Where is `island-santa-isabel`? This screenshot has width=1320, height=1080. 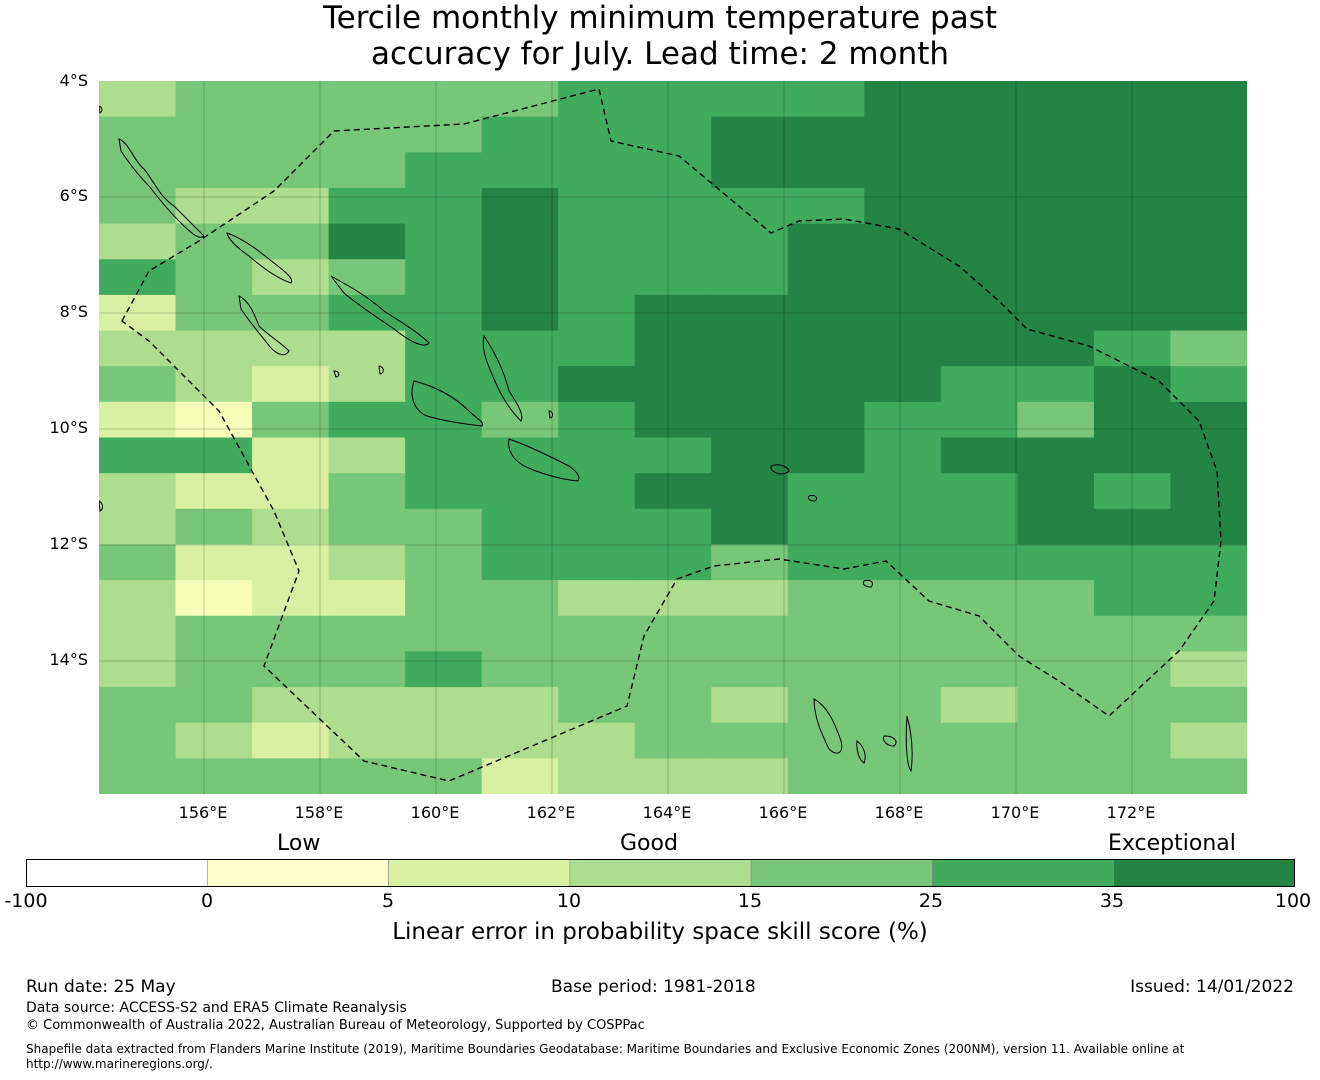 island-santa-isabel is located at coordinates (380, 310).